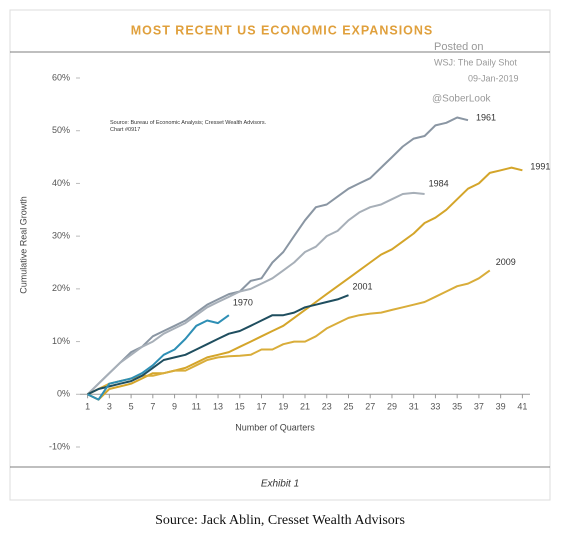  Describe the element at coordinates (61, 288) in the screenshot. I see `y-tick-label: 20%` at that location.